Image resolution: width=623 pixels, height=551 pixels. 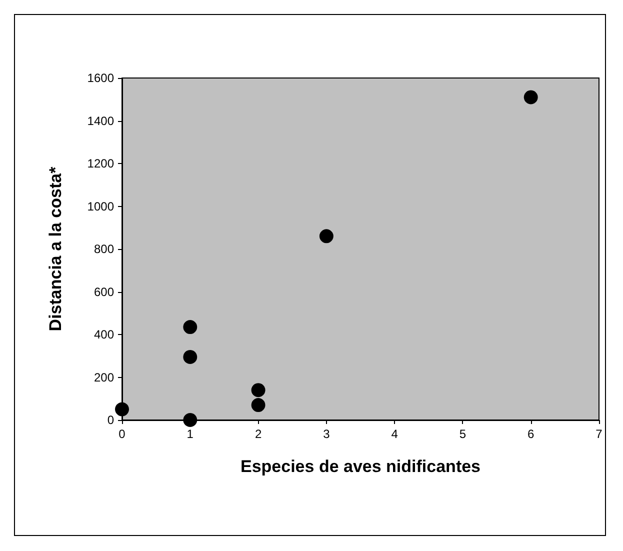 I want to click on y-tick-label: 1200, so click(x=100, y=163).